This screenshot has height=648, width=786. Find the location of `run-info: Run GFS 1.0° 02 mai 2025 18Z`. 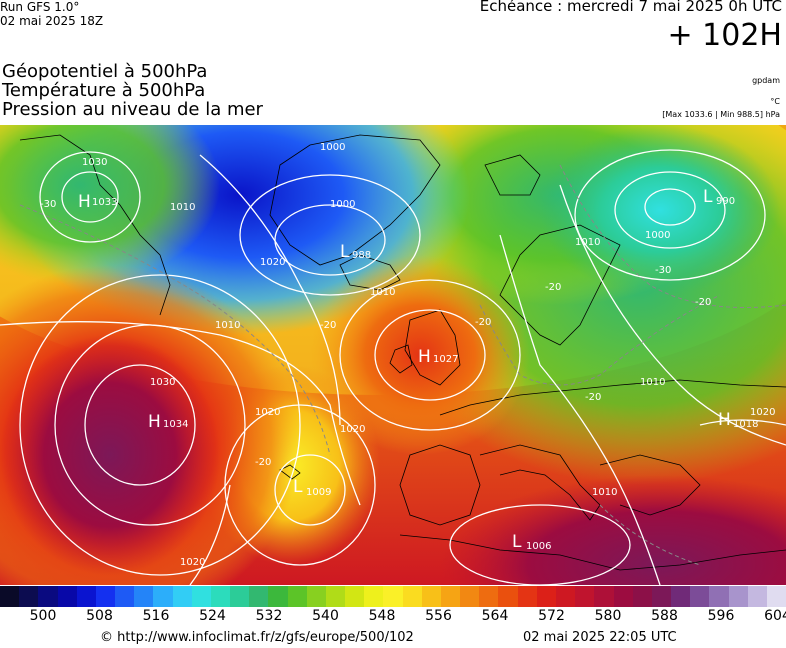

run-info: Run GFS 1.0° 02 mai 2025 18Z is located at coordinates (51, 14).